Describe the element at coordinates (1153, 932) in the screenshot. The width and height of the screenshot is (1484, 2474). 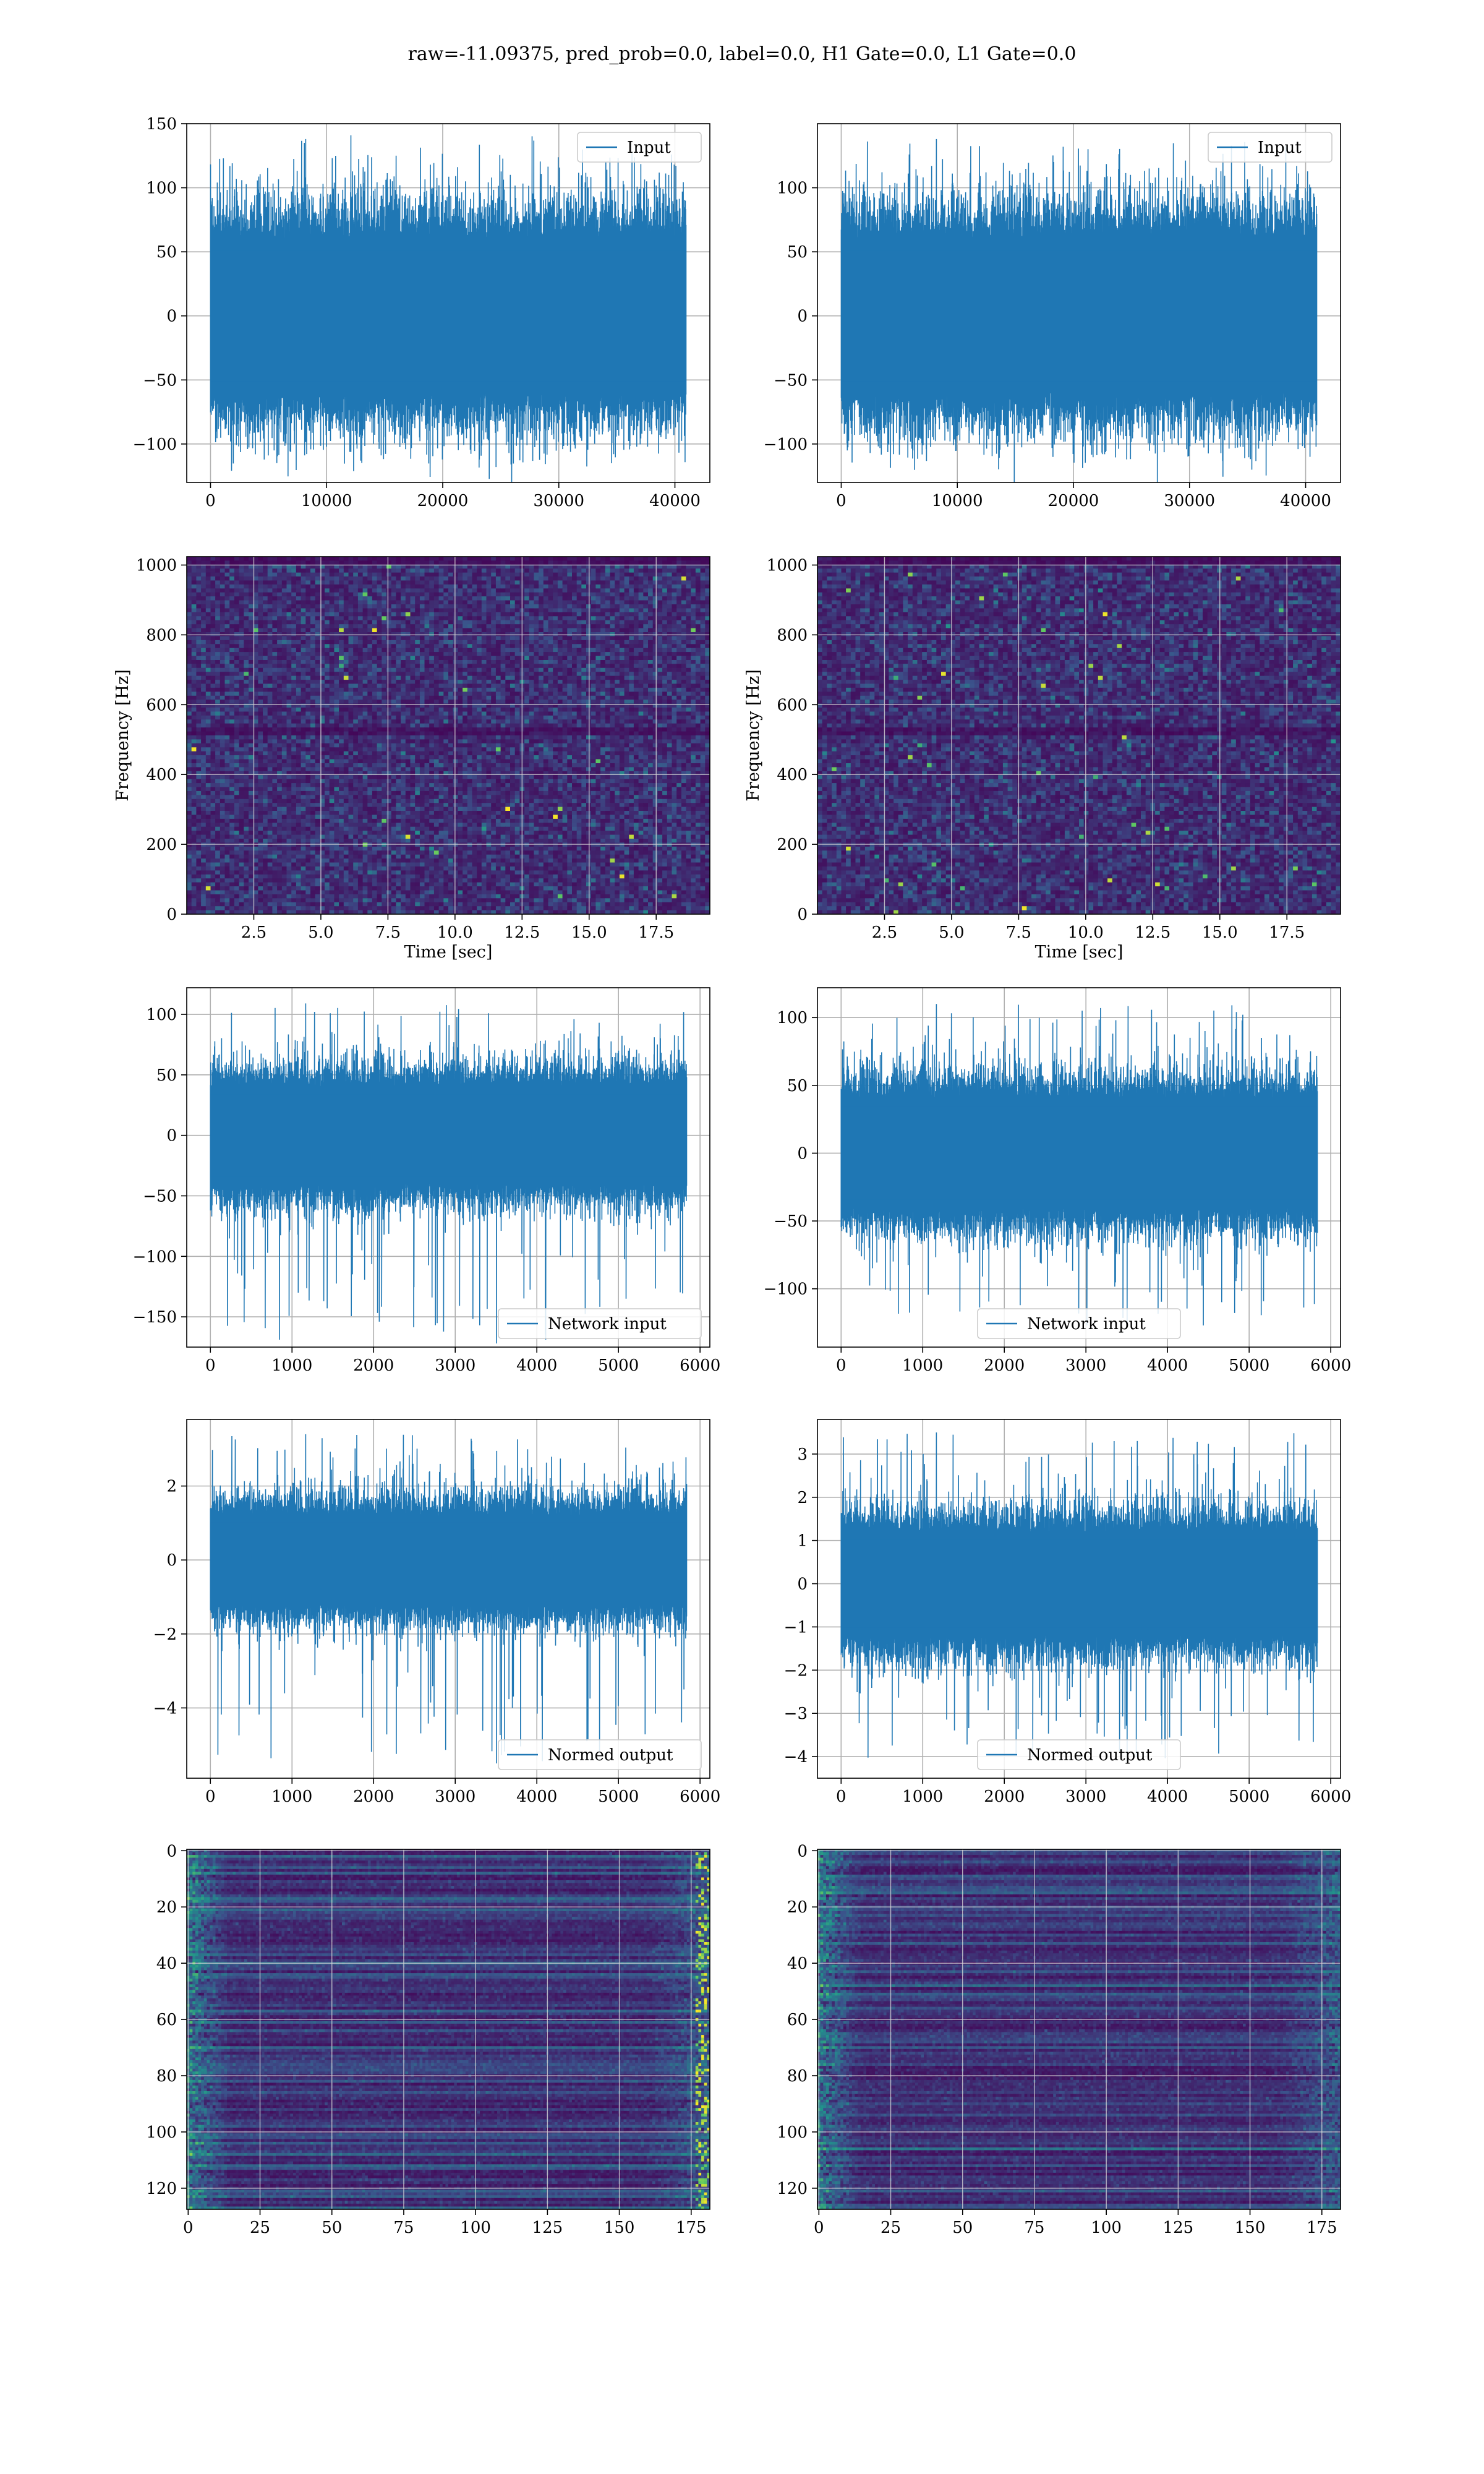
I see `x-tick-label: 12.5` at that location.